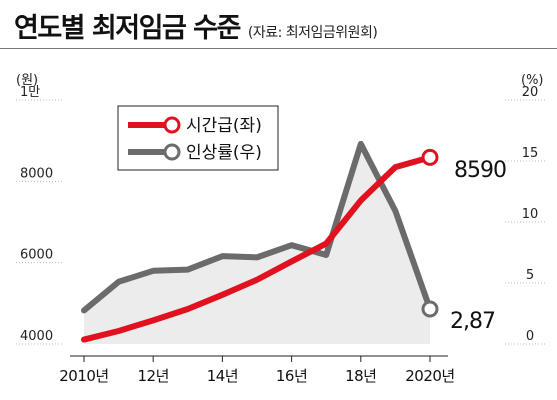  Describe the element at coordinates (83, 376) in the screenshot. I see `x-tick-label: 2010년` at that location.